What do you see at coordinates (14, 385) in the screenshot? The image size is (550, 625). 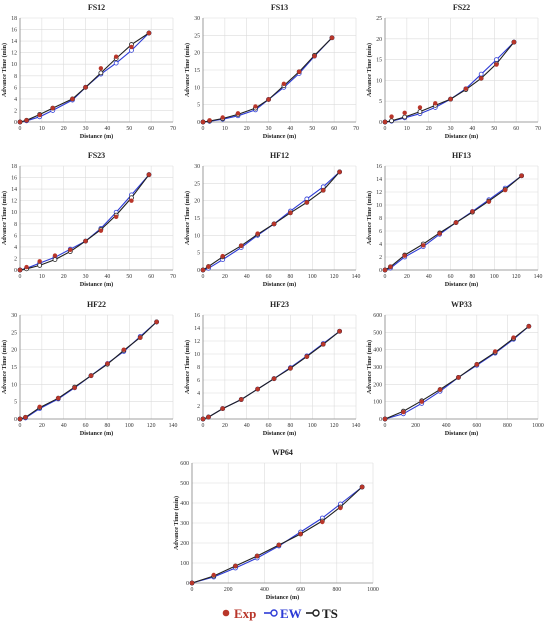 I see `y-tick-label: 10` at bounding box center [14, 385].